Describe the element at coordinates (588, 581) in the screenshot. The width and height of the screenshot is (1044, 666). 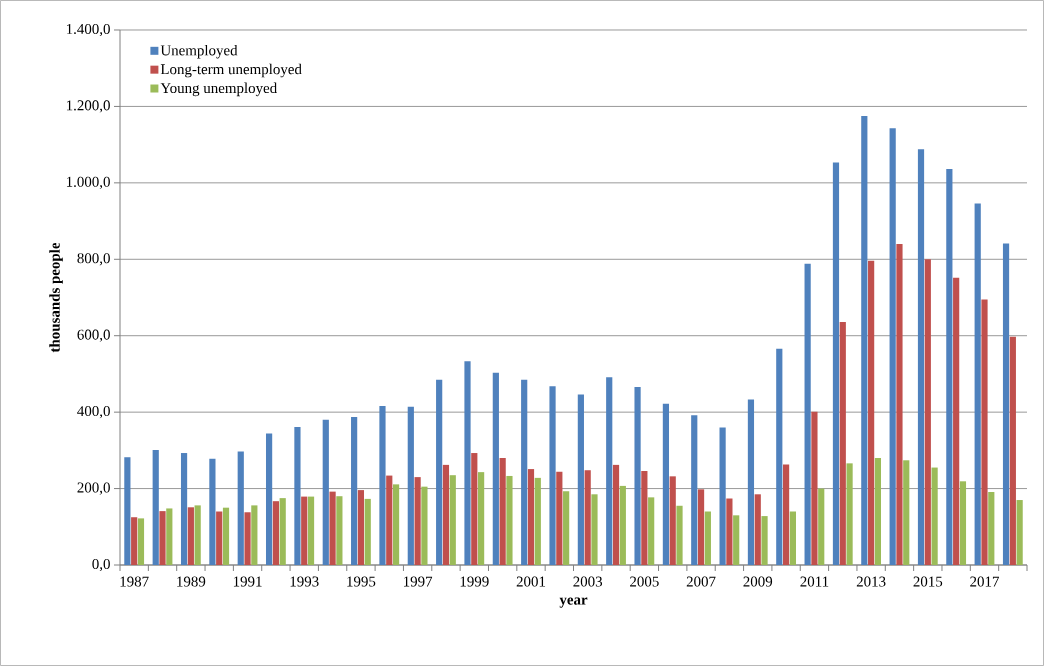
I see `x-tick-label: 2003` at that location.